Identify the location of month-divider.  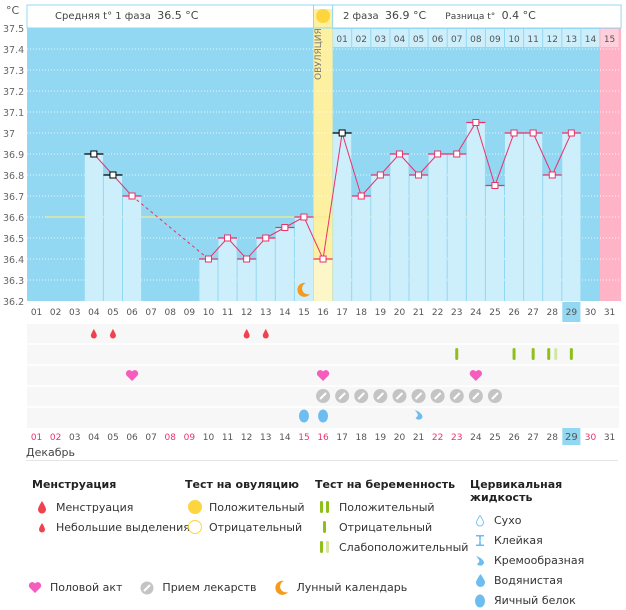
(322, 460).